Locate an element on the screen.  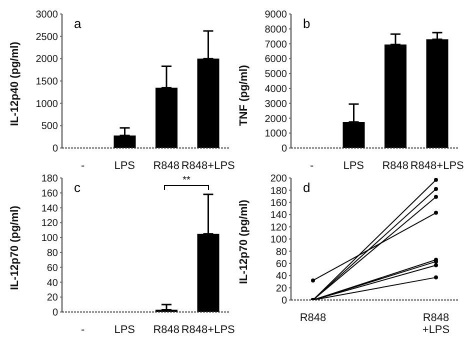
annotation: c is located at coordinates (77, 187).